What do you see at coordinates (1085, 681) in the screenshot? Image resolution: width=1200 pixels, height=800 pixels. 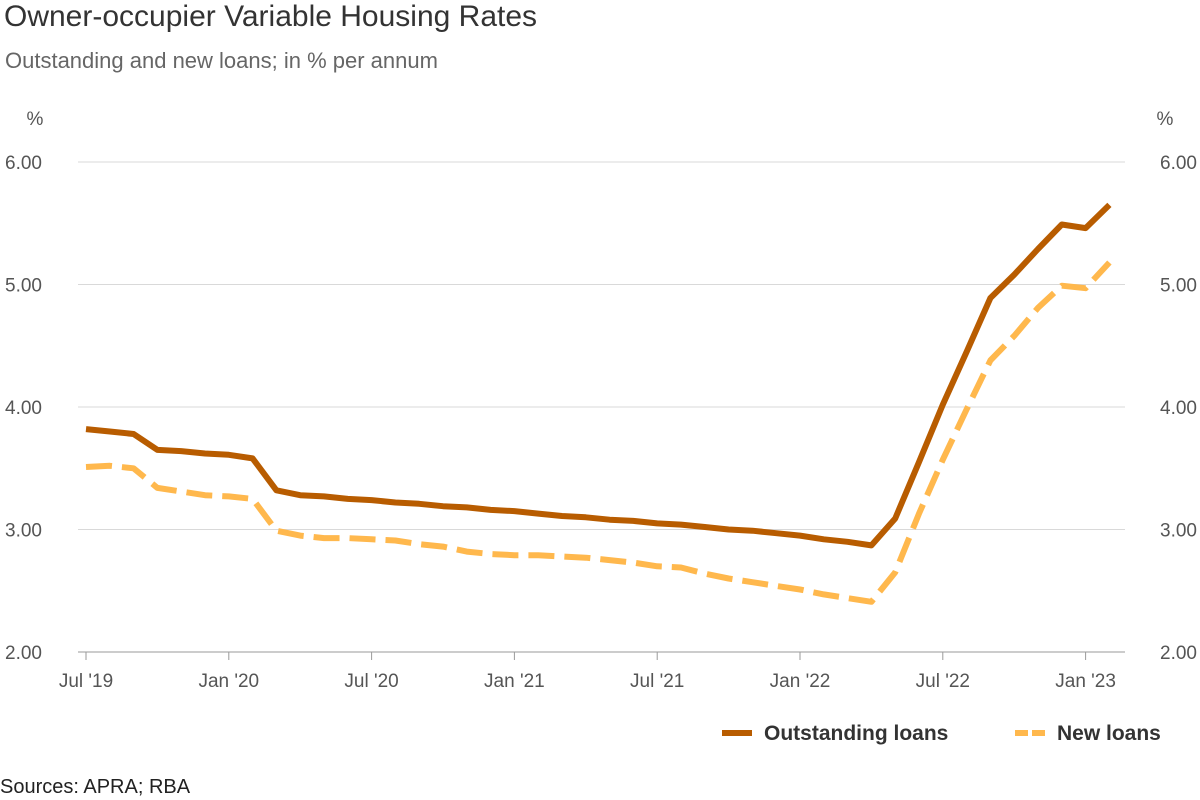 I see `x-tick-label: Jan '23` at bounding box center [1085, 681].